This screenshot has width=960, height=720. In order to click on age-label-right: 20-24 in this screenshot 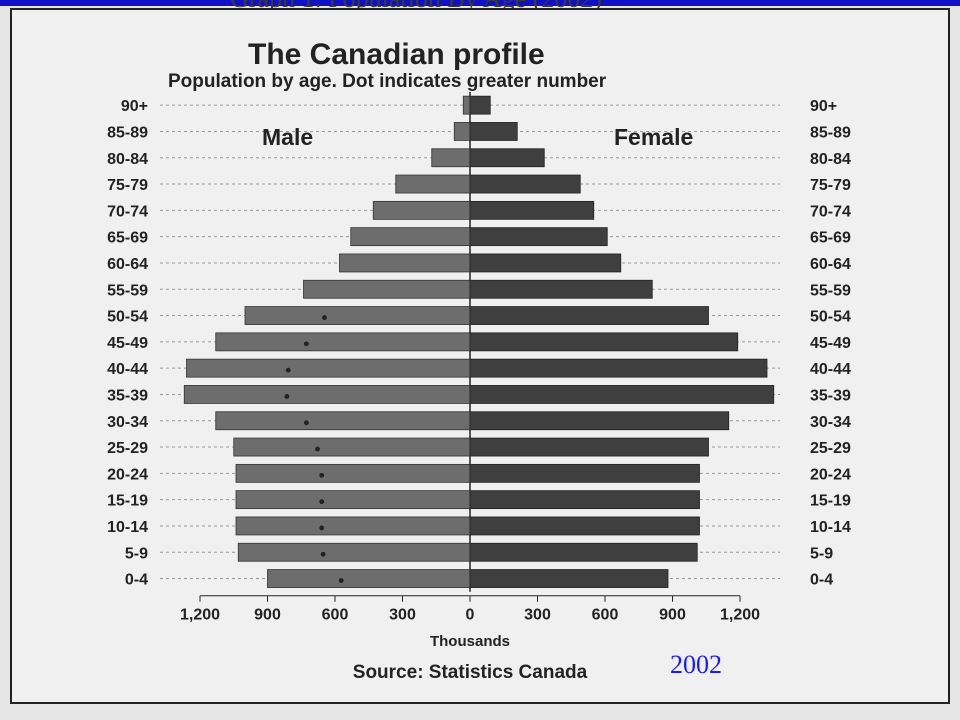, I will do `click(830, 474)`.